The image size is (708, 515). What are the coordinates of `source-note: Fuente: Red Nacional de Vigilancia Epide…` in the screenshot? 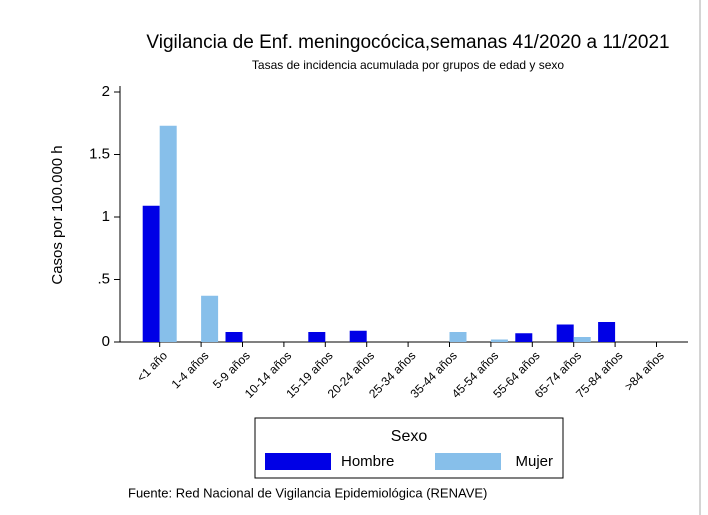 It's located at (307, 492).